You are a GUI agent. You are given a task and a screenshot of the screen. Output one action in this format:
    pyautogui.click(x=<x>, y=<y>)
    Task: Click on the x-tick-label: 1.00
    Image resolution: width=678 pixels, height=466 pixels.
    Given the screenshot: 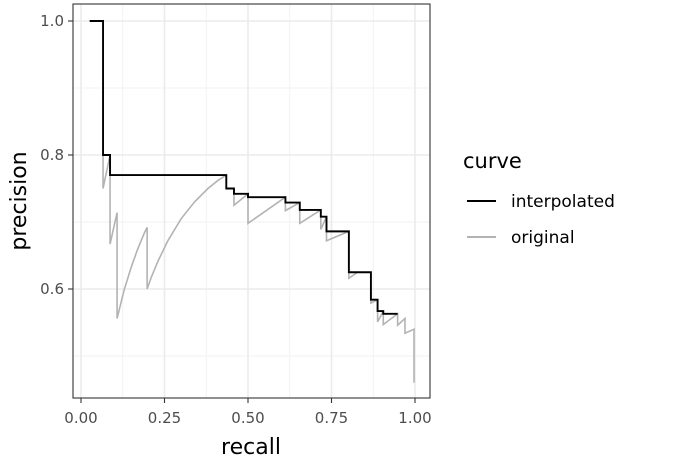 What is the action you would take?
    pyautogui.click(x=414, y=418)
    